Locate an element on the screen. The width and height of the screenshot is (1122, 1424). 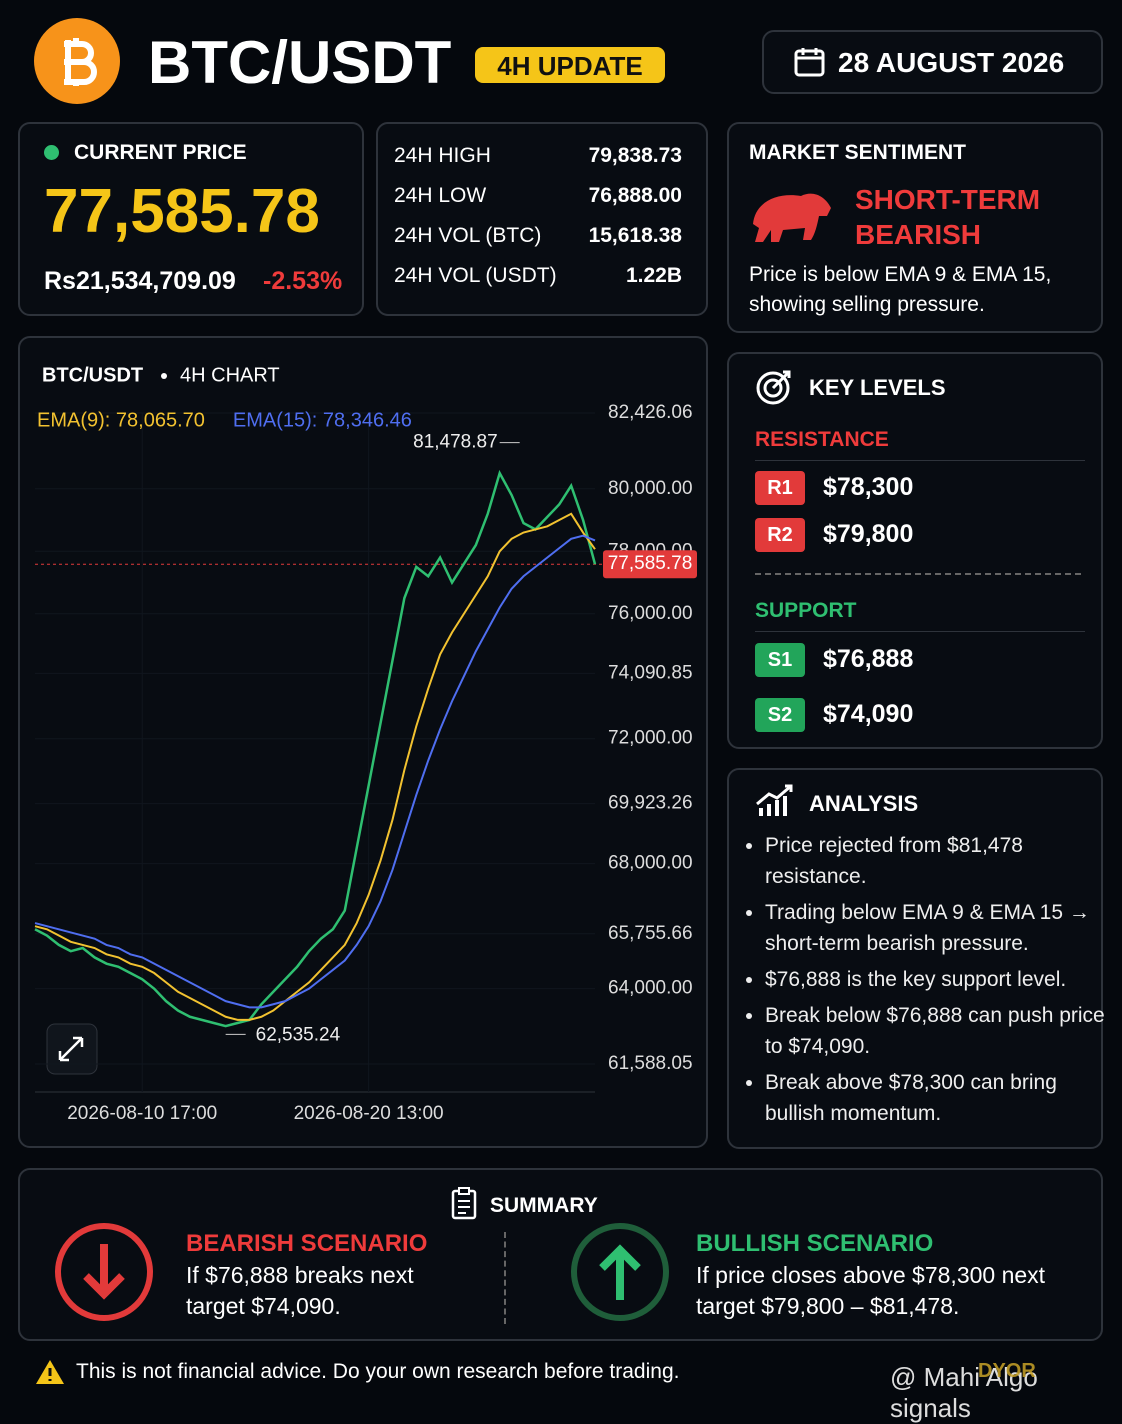
y-tick-label: 80,000.00 is located at coordinates (650, 488).